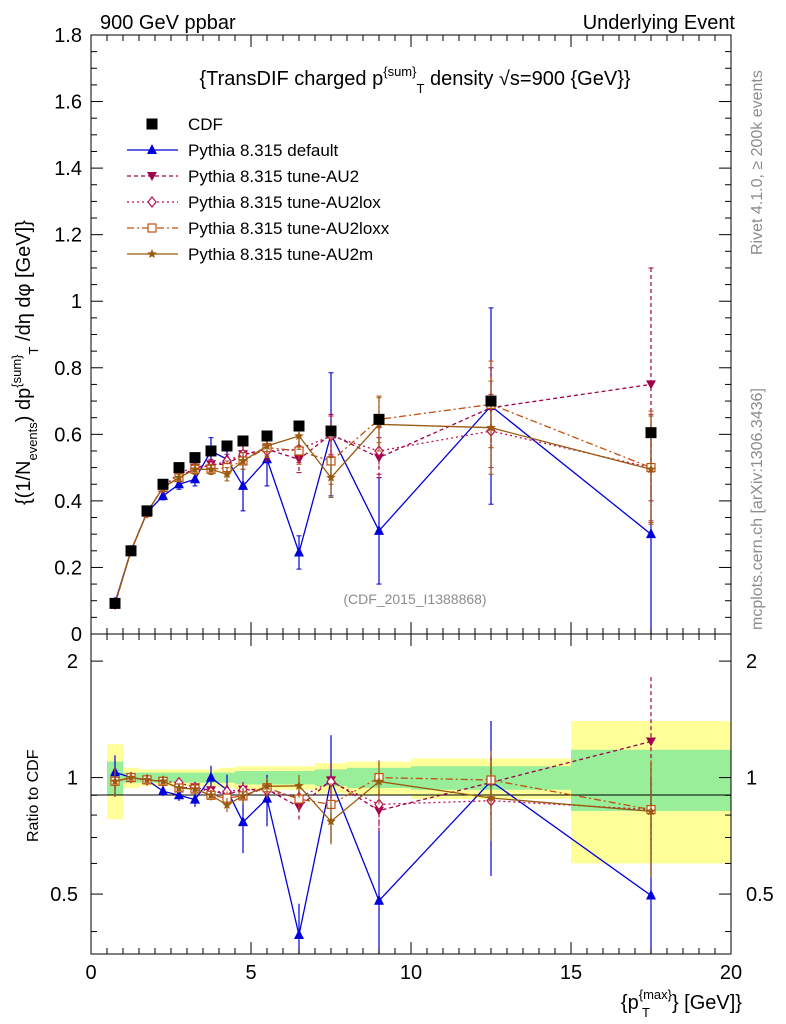 This screenshot has height=1024, width=786. What do you see at coordinates (751, 662) in the screenshot?
I see `ratio-tick-label-right: 2` at bounding box center [751, 662].